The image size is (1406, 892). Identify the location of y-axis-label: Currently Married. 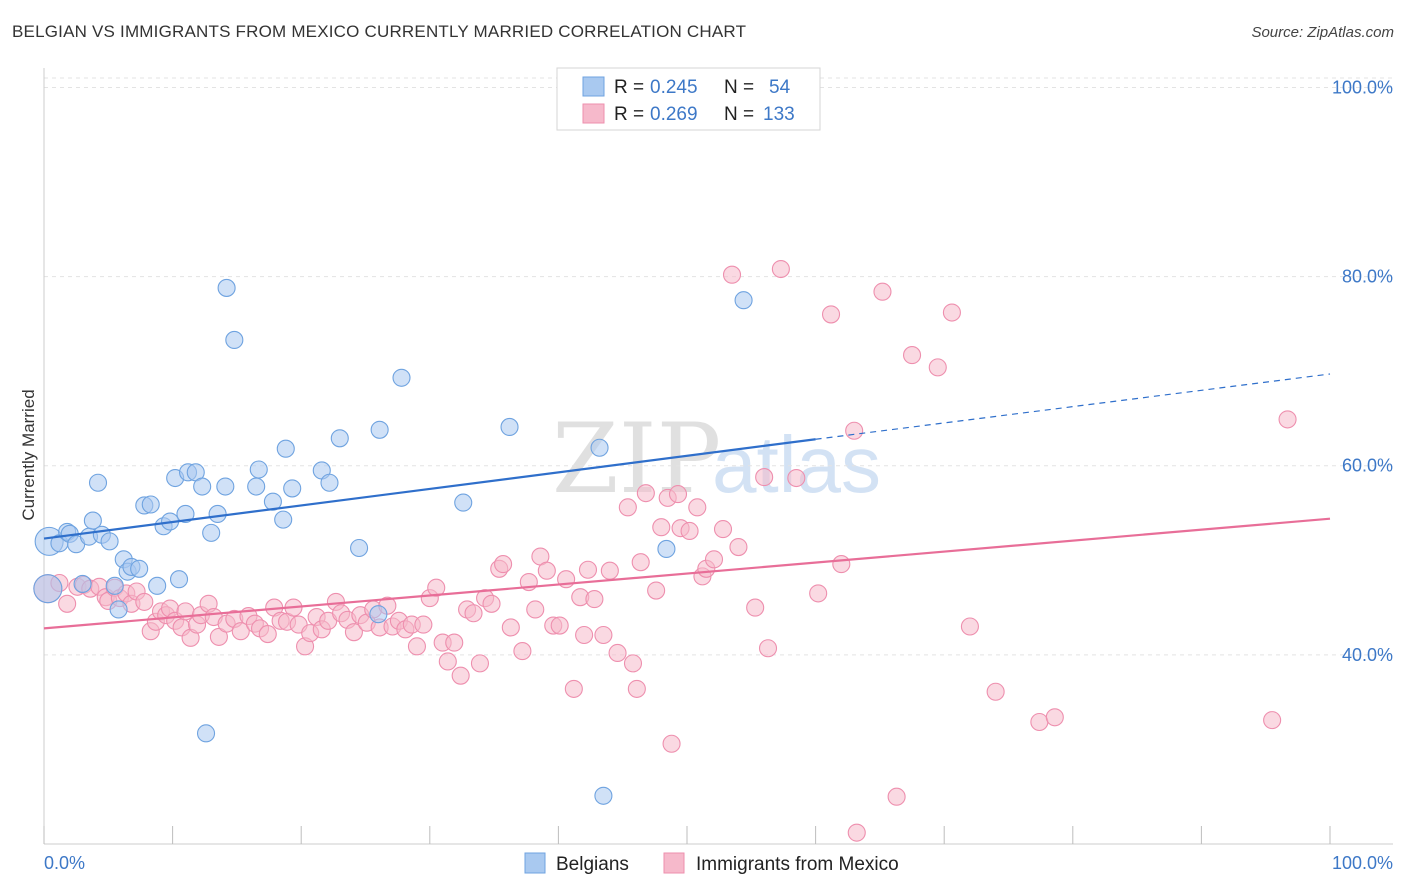
(28, 454).